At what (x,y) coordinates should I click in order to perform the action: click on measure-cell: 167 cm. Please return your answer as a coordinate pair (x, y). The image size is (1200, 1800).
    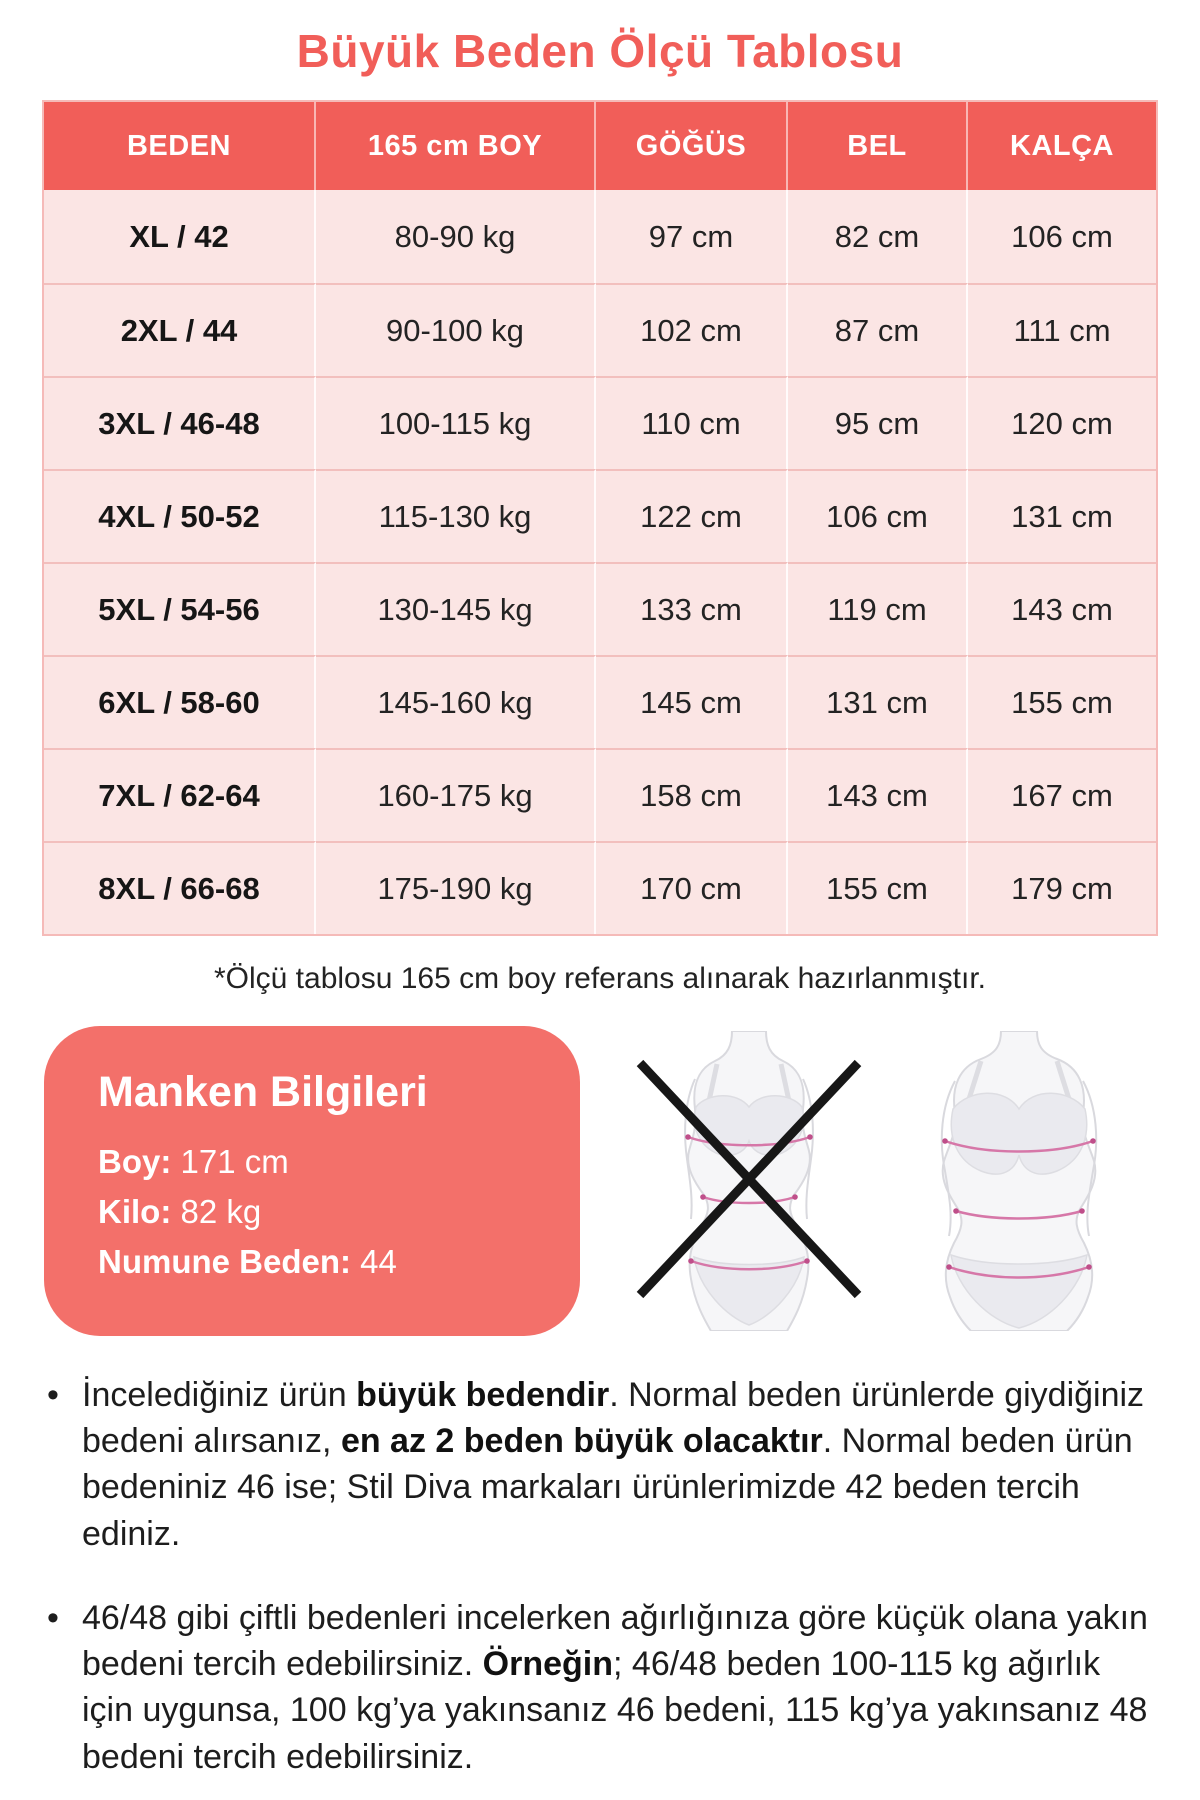
    Looking at the image, I should click on (1062, 794).